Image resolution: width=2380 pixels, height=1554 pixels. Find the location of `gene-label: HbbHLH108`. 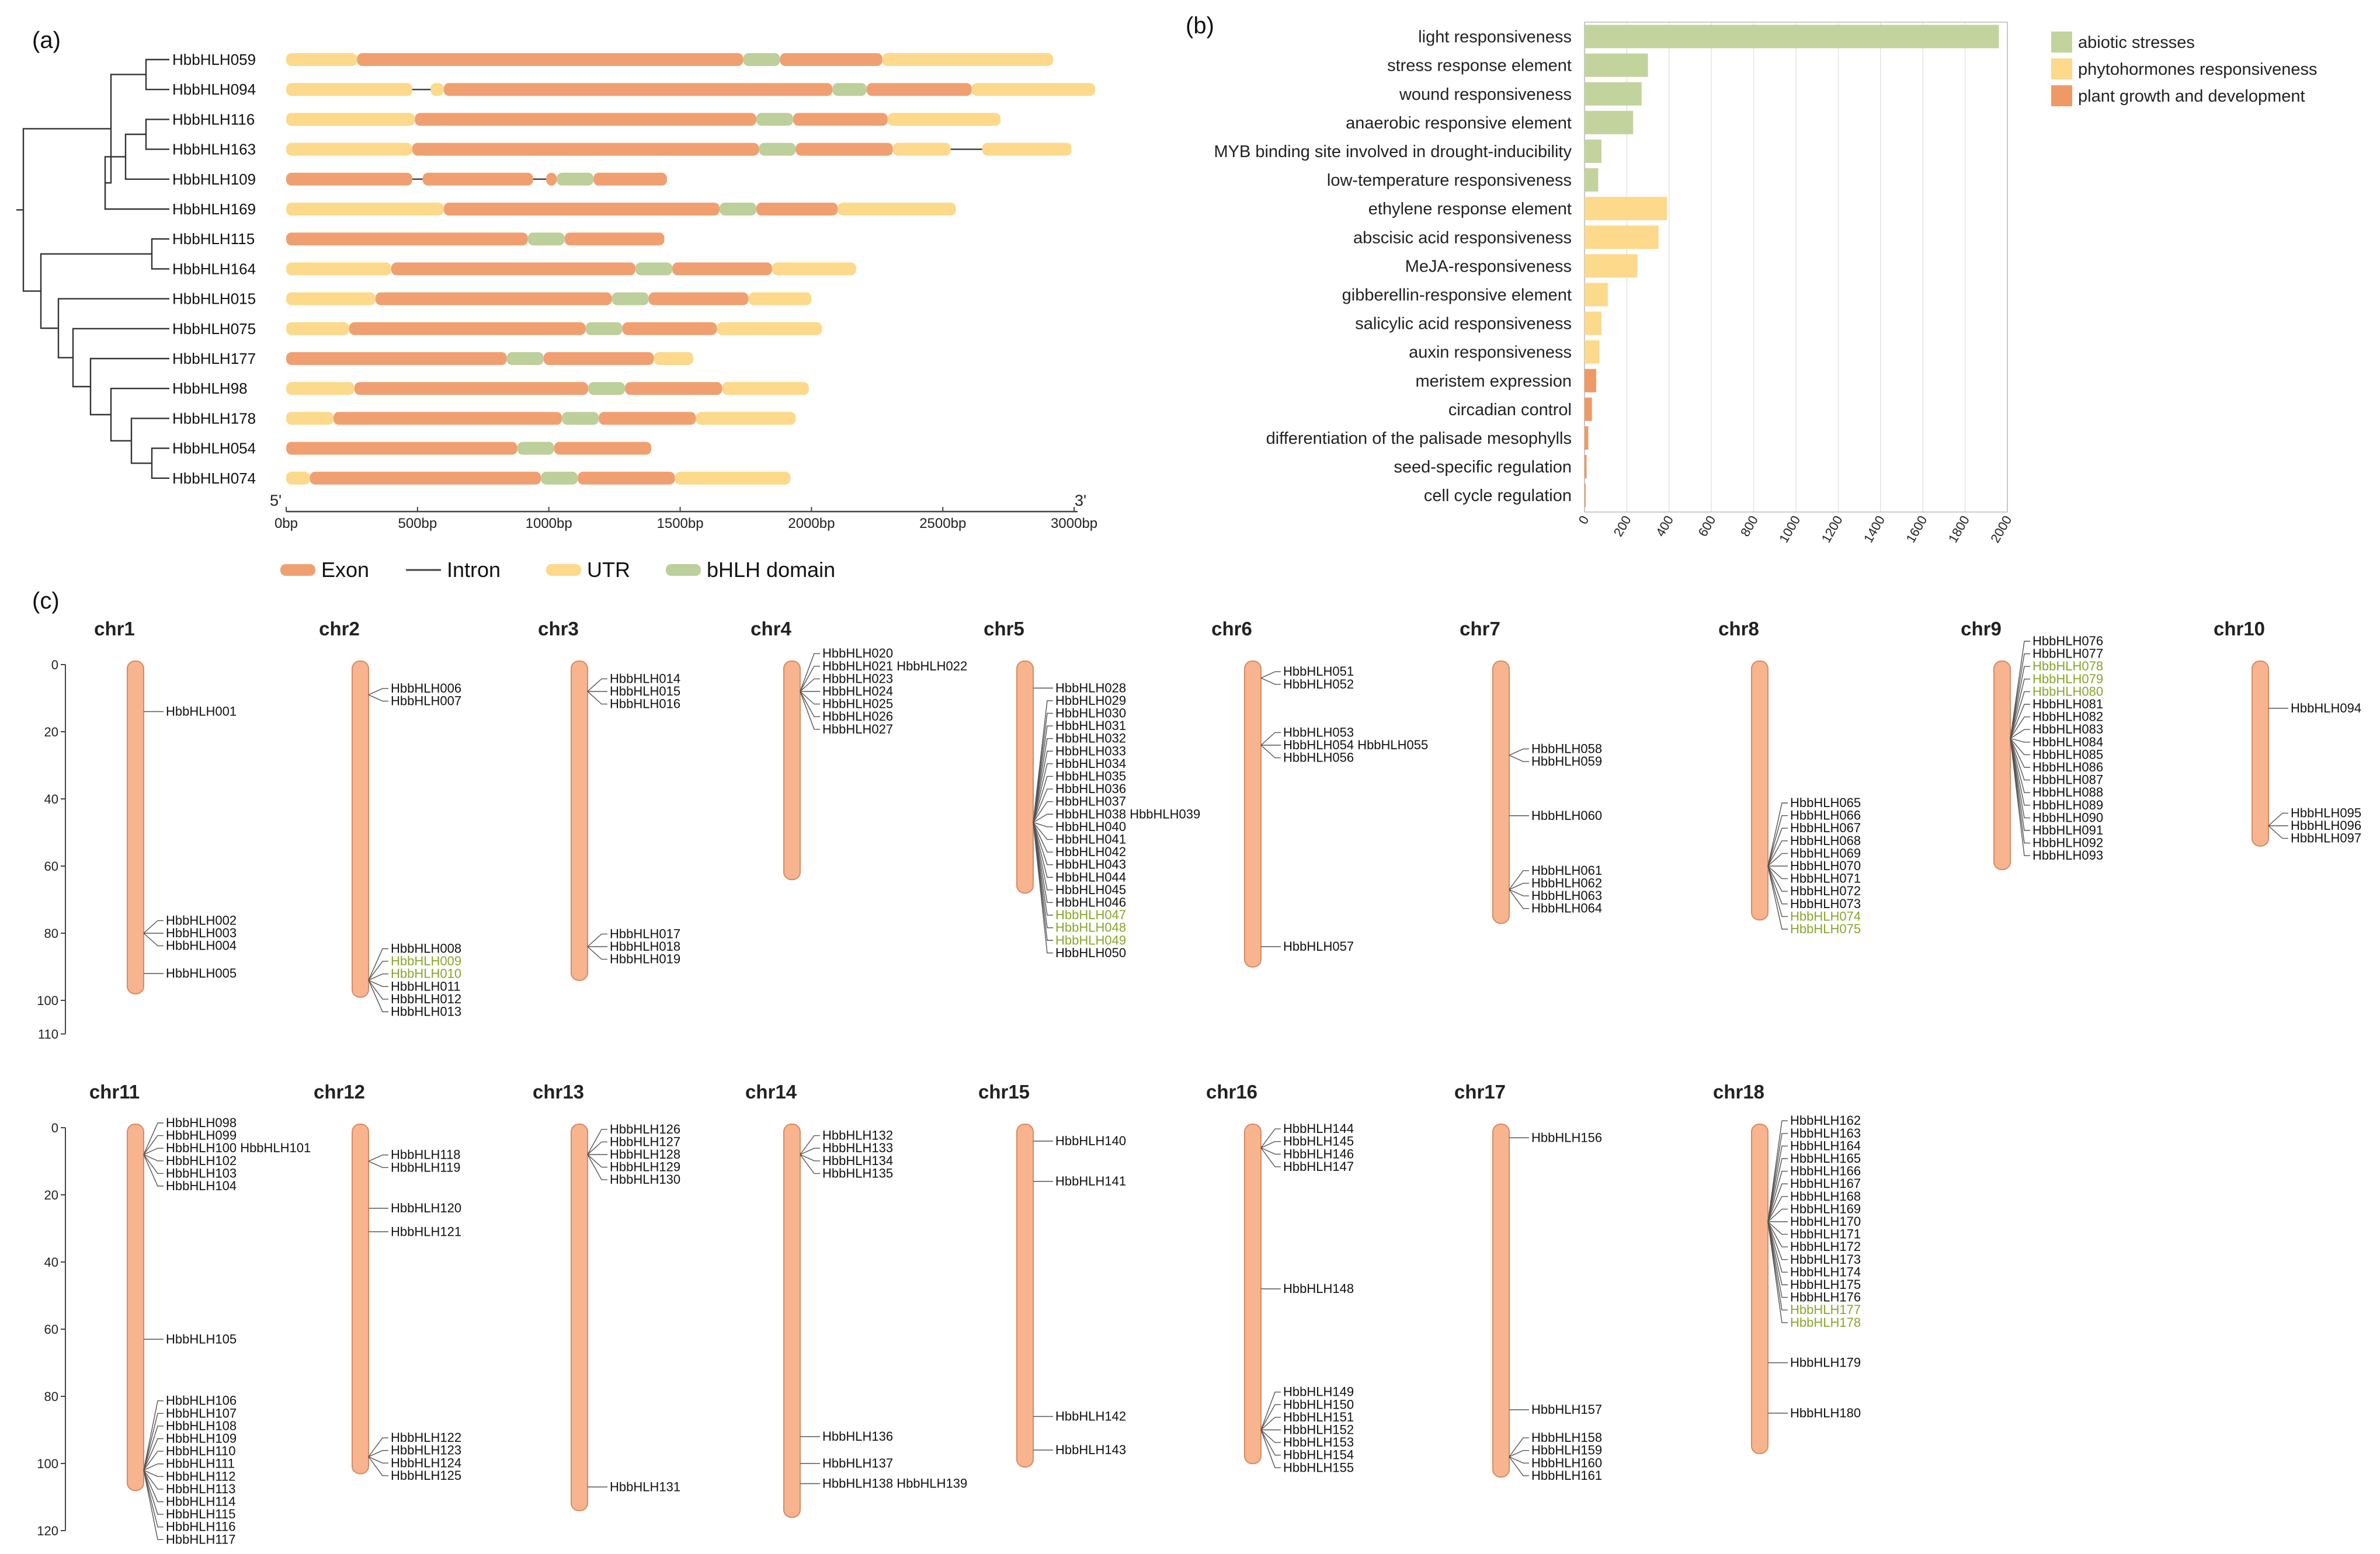

gene-label: HbbHLH108 is located at coordinates (201, 1426).